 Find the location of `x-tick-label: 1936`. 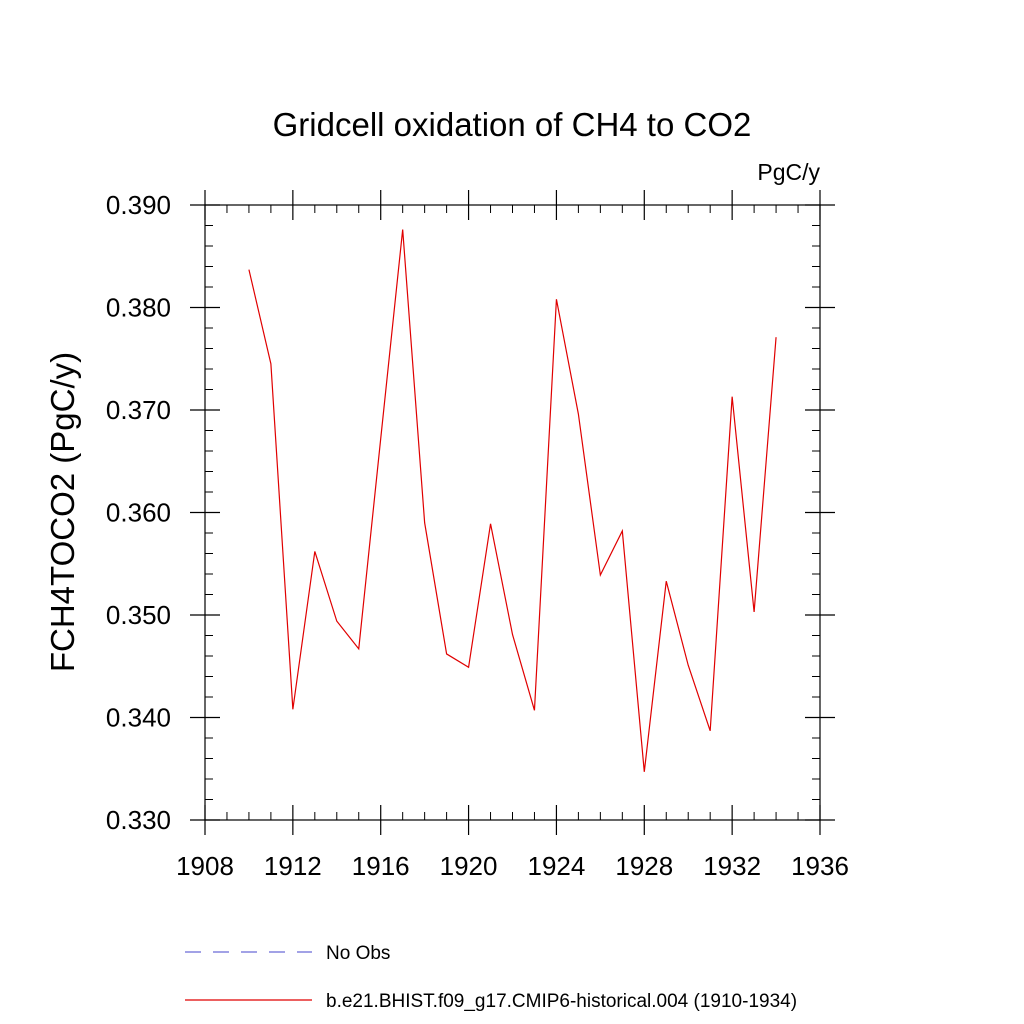

x-tick-label: 1936 is located at coordinates (820, 866).